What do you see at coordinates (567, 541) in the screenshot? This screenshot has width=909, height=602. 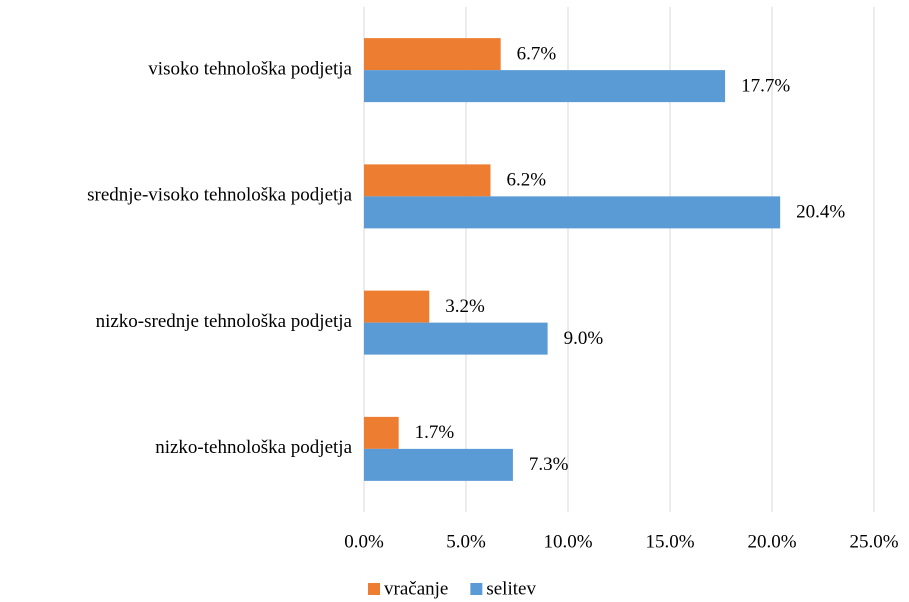 I see `x-tick-label: 10.0%` at bounding box center [567, 541].